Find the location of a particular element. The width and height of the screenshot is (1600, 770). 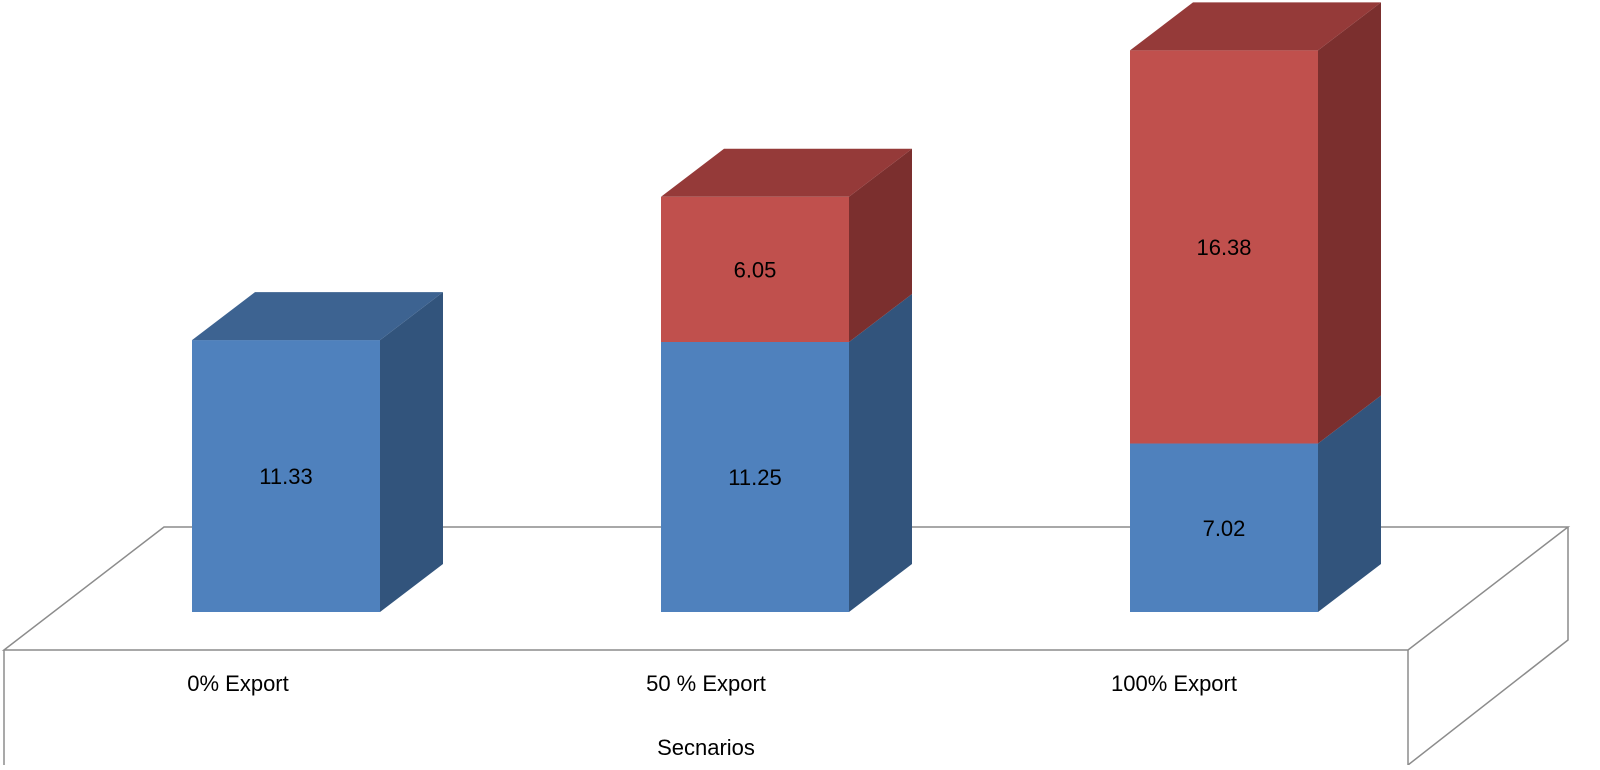

series2-bar-3-value-label: 16.38 is located at coordinates (1223, 247).